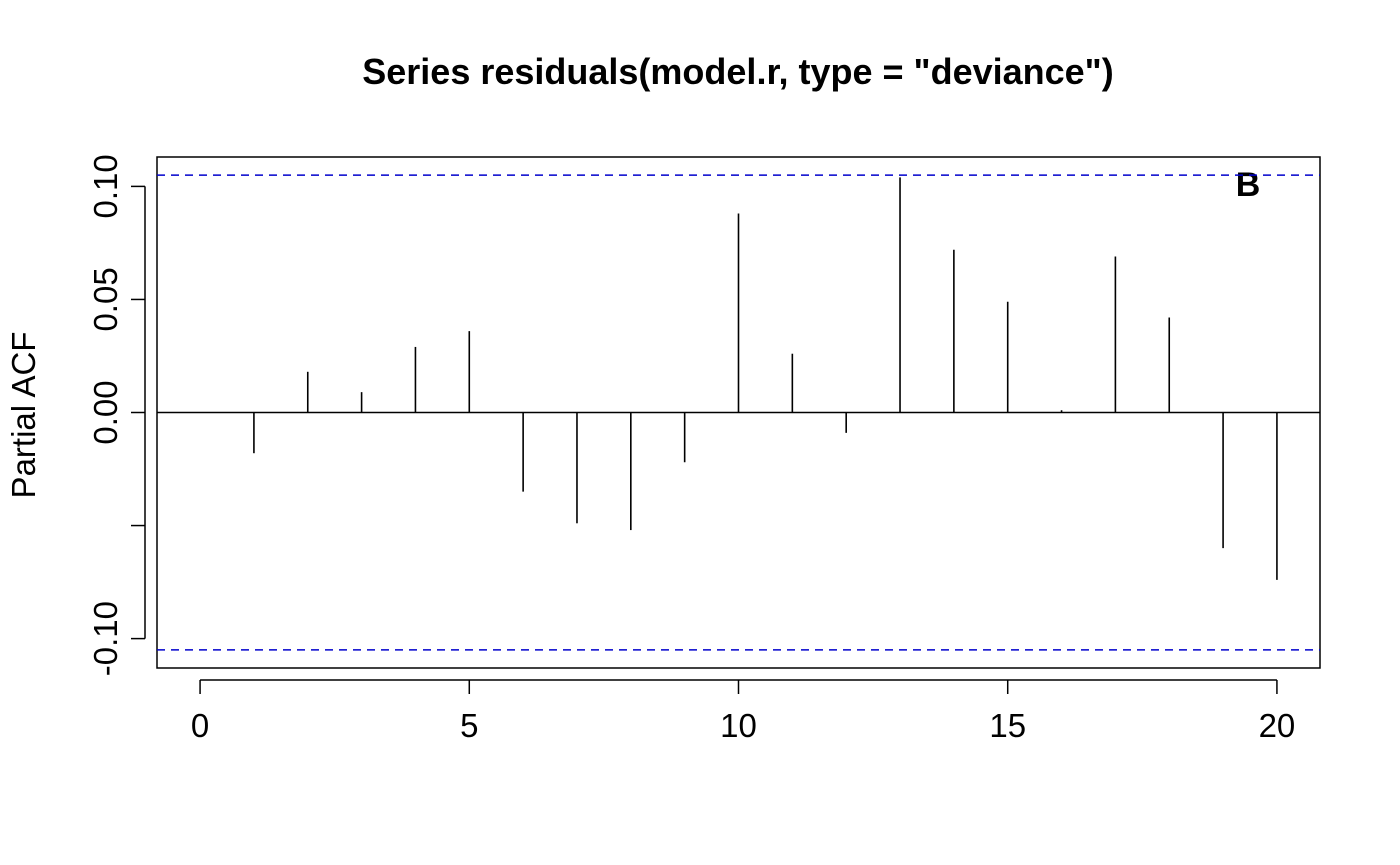 The height and width of the screenshot is (865, 1400). I want to click on x-tick-label-10: 10, so click(738, 725).